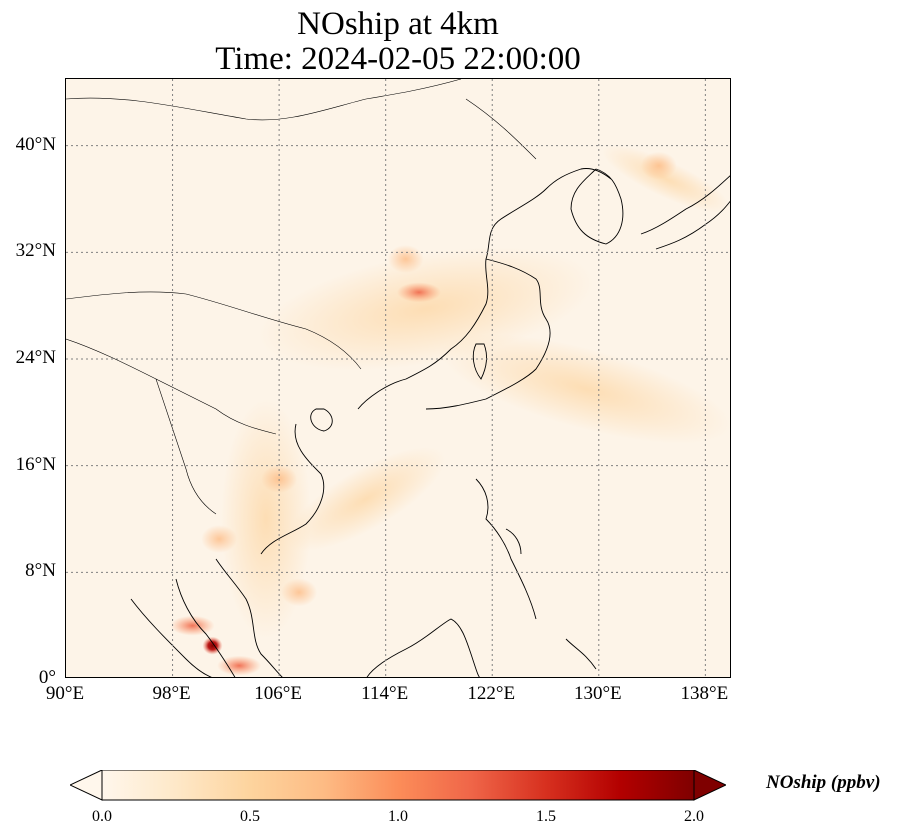  I want to click on colorbar-gradient, so click(398, 785).